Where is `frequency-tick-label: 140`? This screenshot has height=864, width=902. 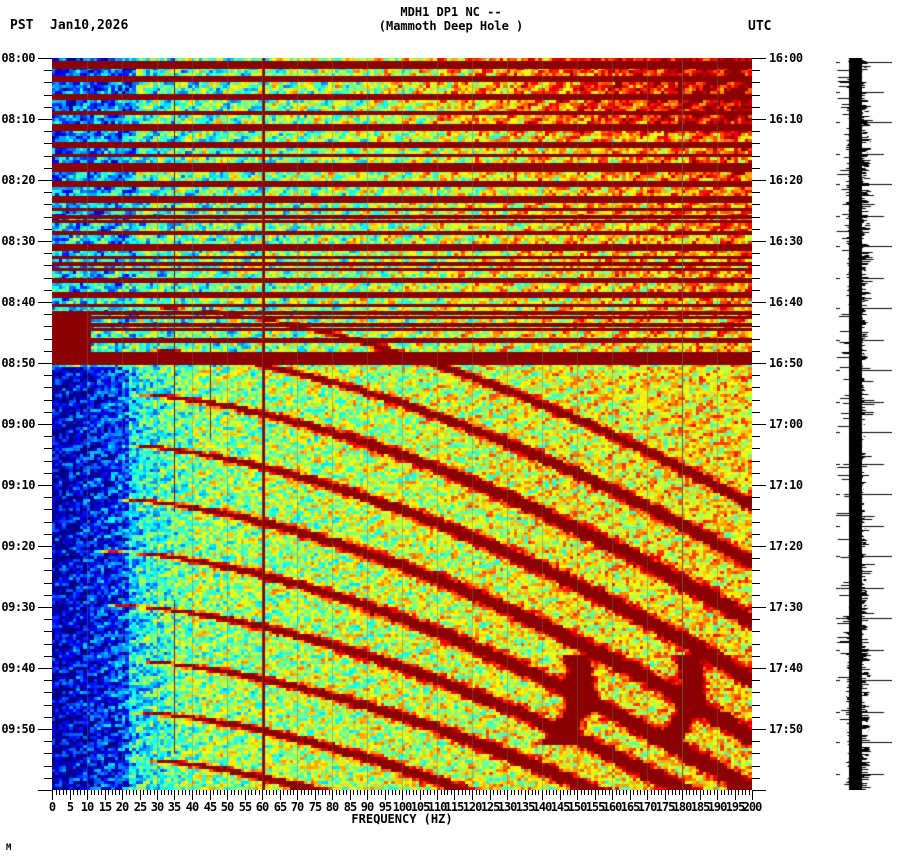
frequency-tick-label: 140 is located at coordinates (542, 807).